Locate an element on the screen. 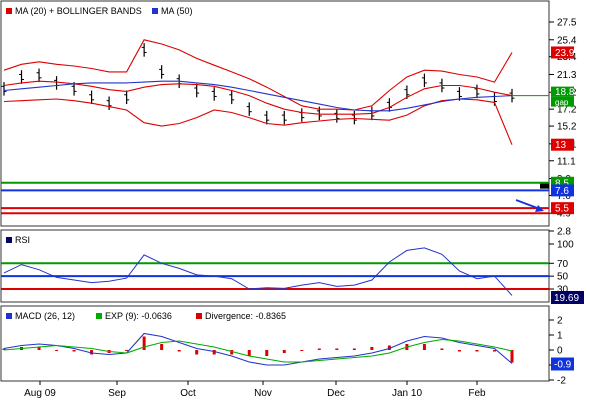 This screenshot has height=405, width=590. x-tick-label: Jan 10 is located at coordinates (407, 393).